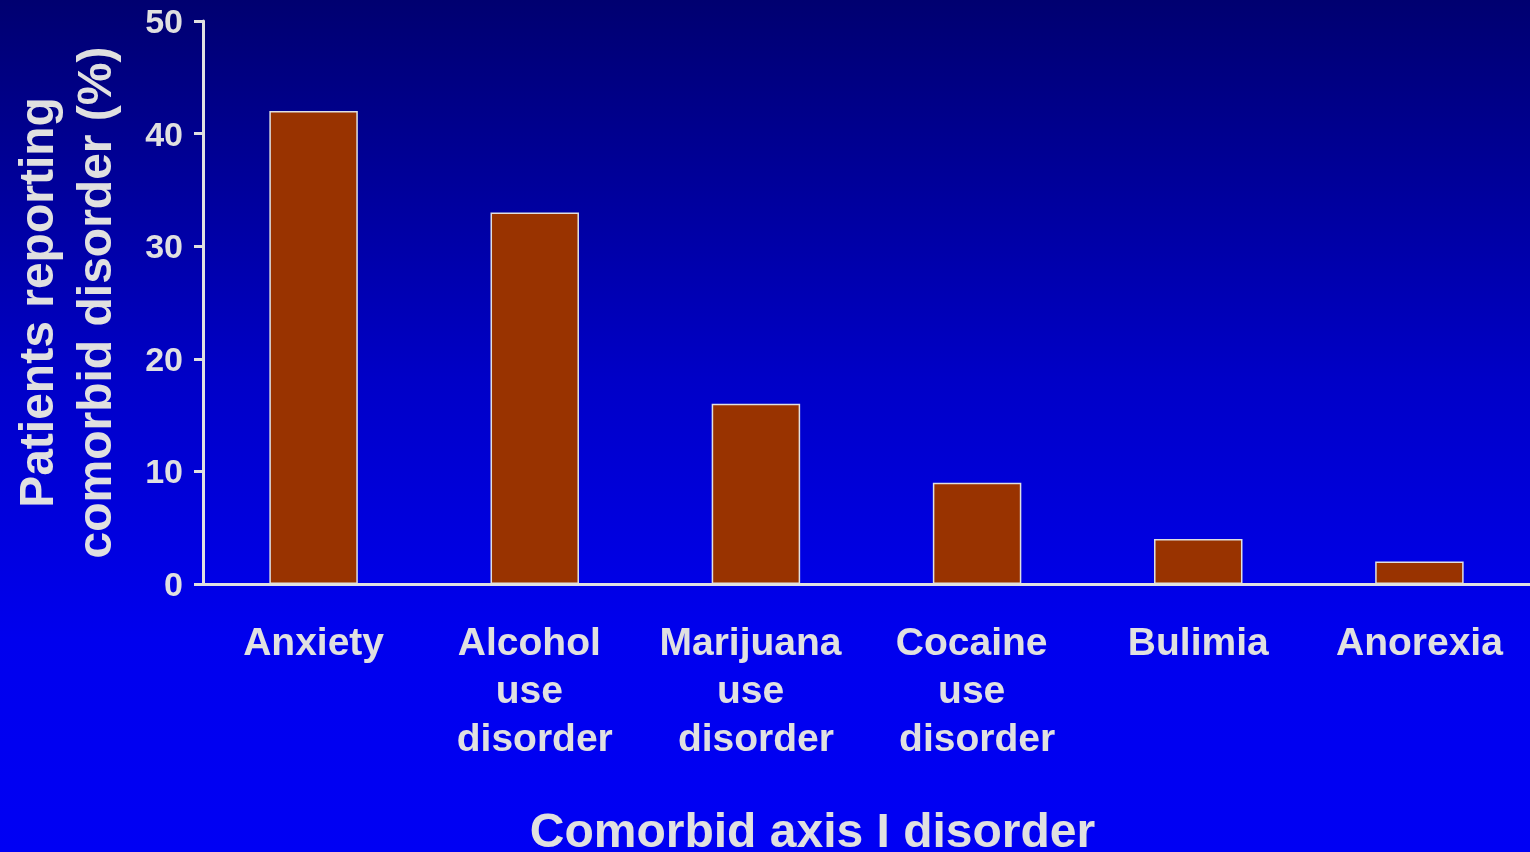 This screenshot has height=852, width=1530. I want to click on y-tick-label: 50, so click(164, 21).